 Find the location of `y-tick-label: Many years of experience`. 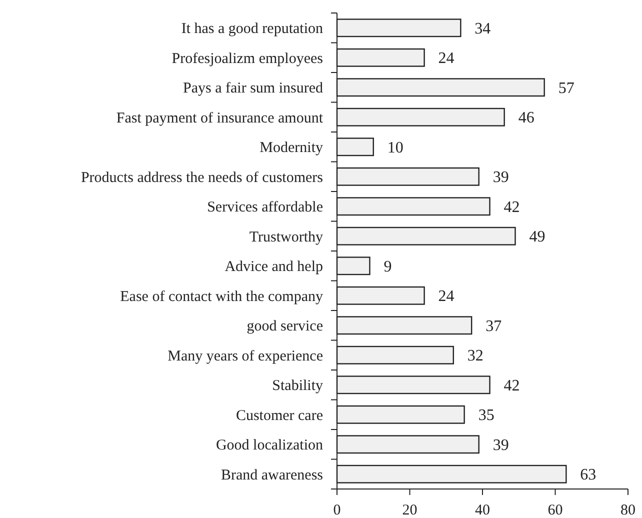

y-tick-label: Many years of experience is located at coordinates (246, 356).